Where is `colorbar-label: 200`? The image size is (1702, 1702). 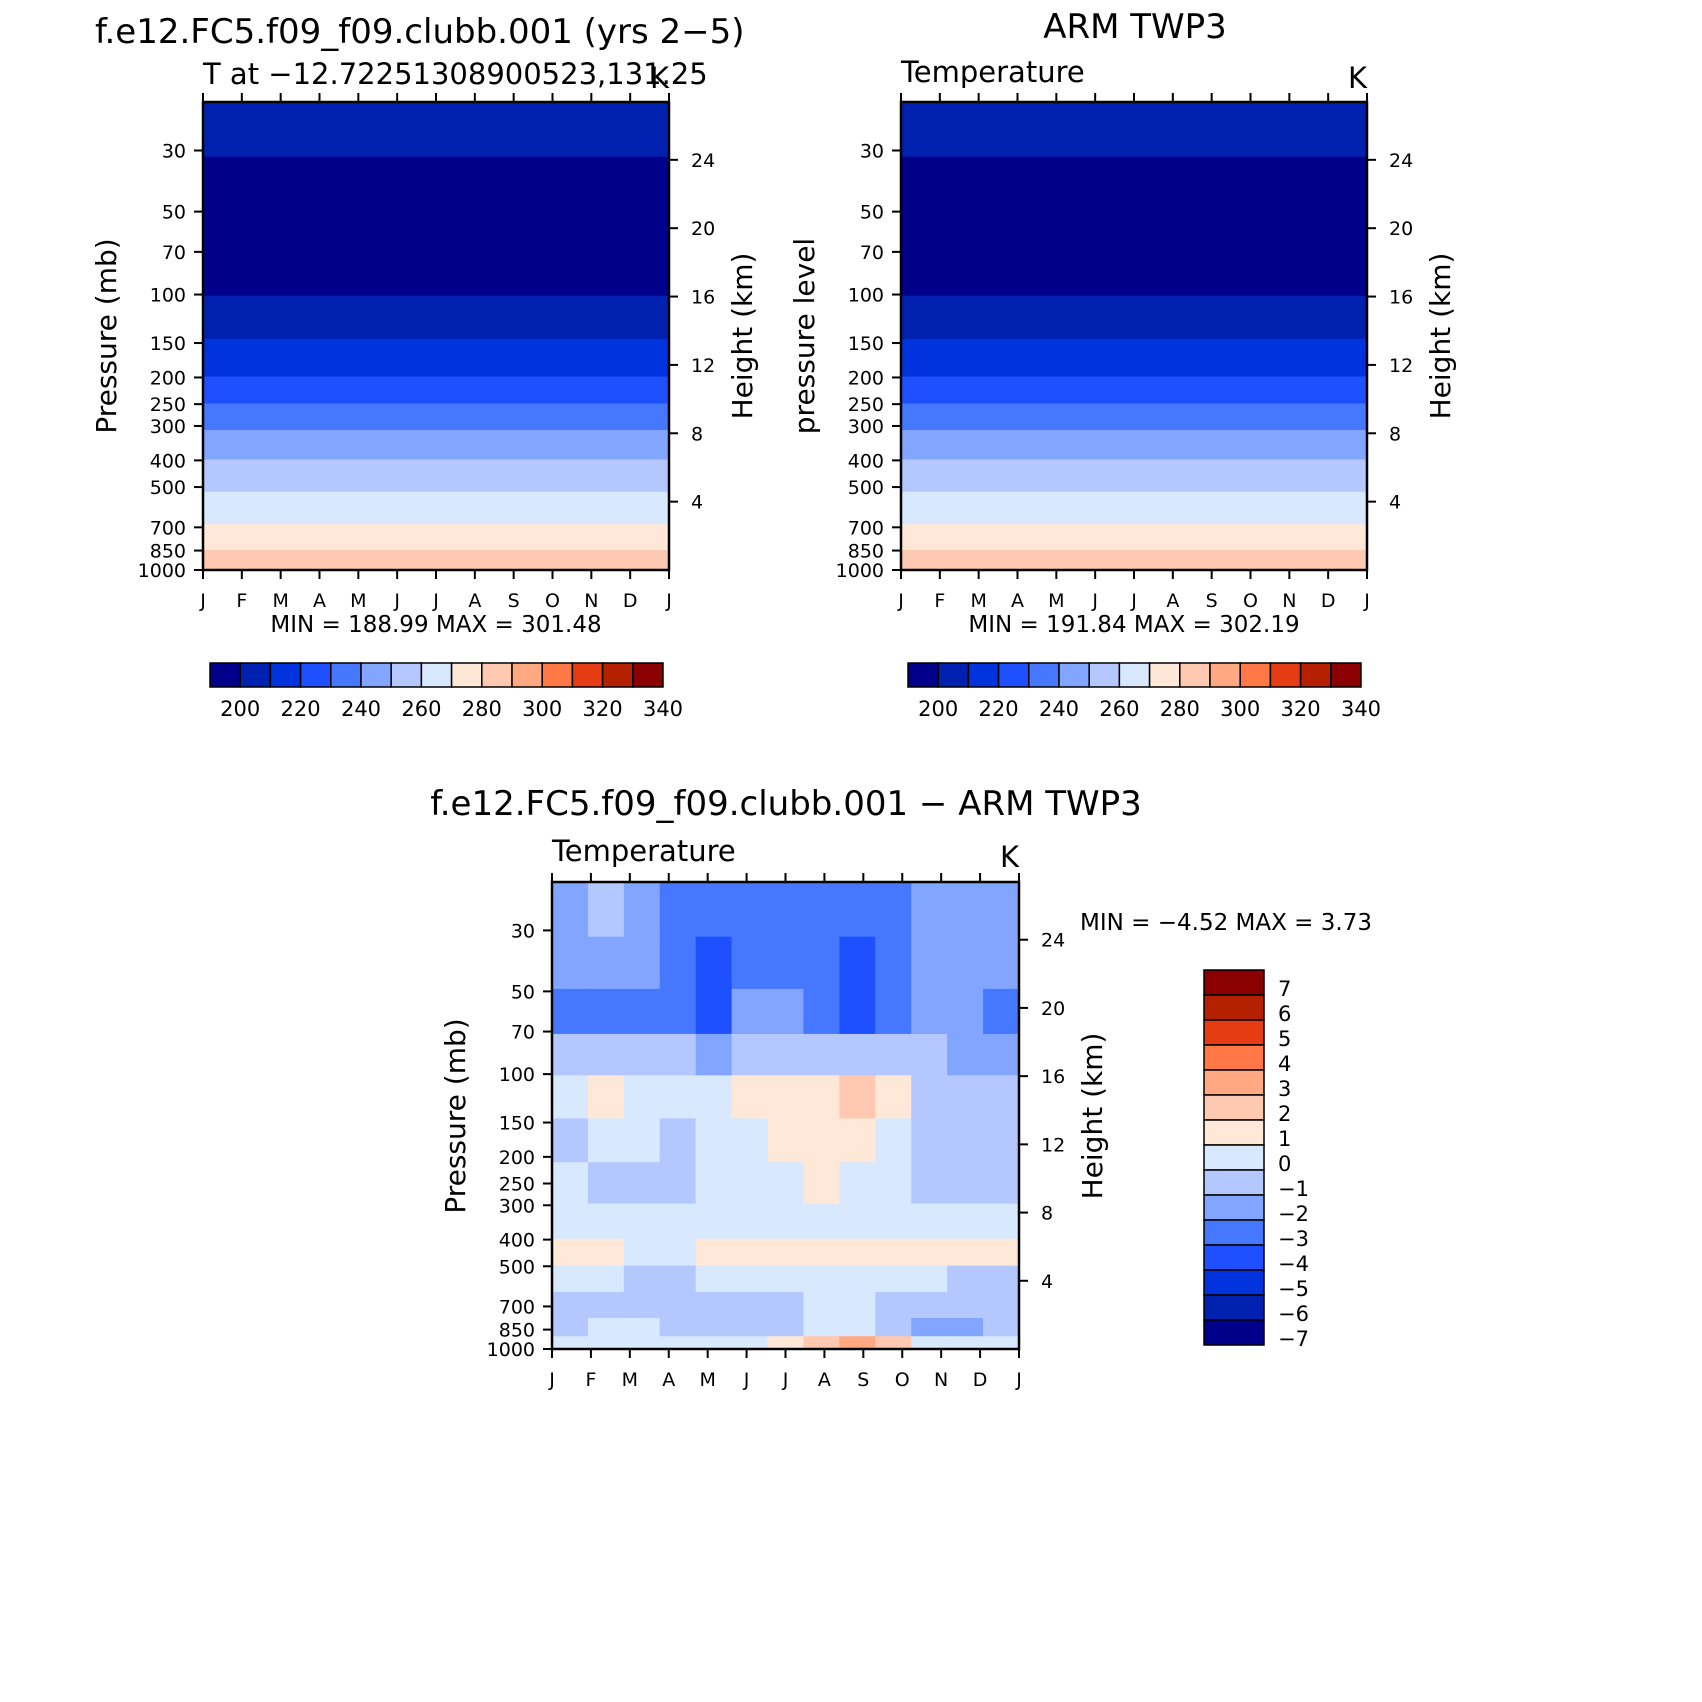 colorbar-label: 200 is located at coordinates (240, 709).